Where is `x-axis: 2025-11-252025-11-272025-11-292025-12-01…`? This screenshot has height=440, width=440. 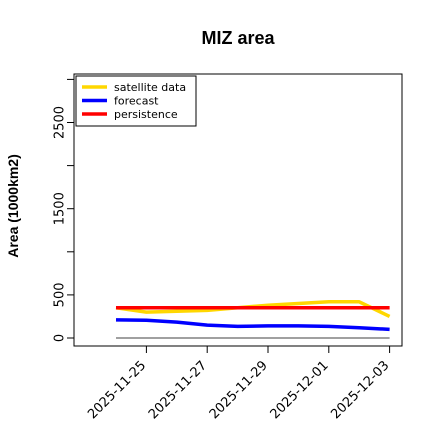 x-axis: 2025-11-252025-11-272025-11-292025-12-01… is located at coordinates (238, 384).